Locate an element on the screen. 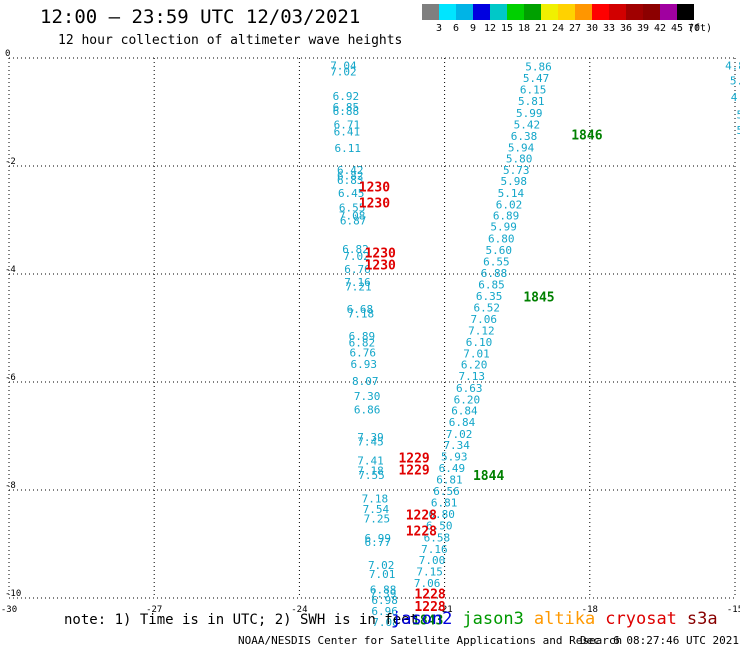 This screenshot has height=650, width=740. color-scale-label: 36 is located at coordinates (626, 28).